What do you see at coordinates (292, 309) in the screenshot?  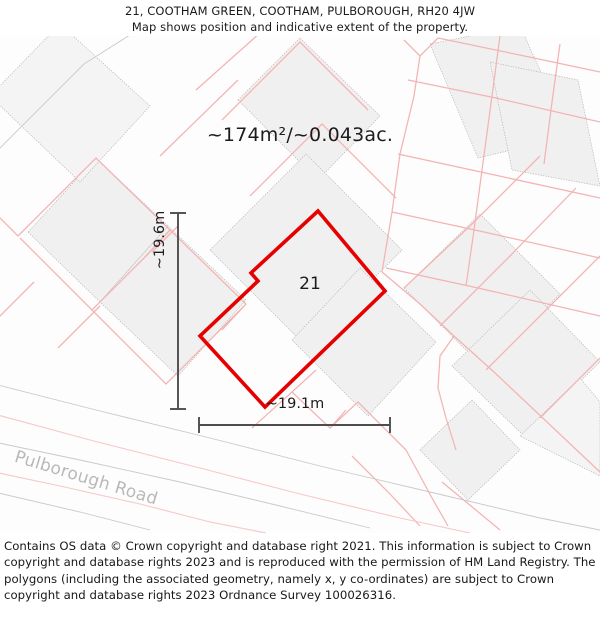 I see `property-boundary-highlight` at bounding box center [292, 309].